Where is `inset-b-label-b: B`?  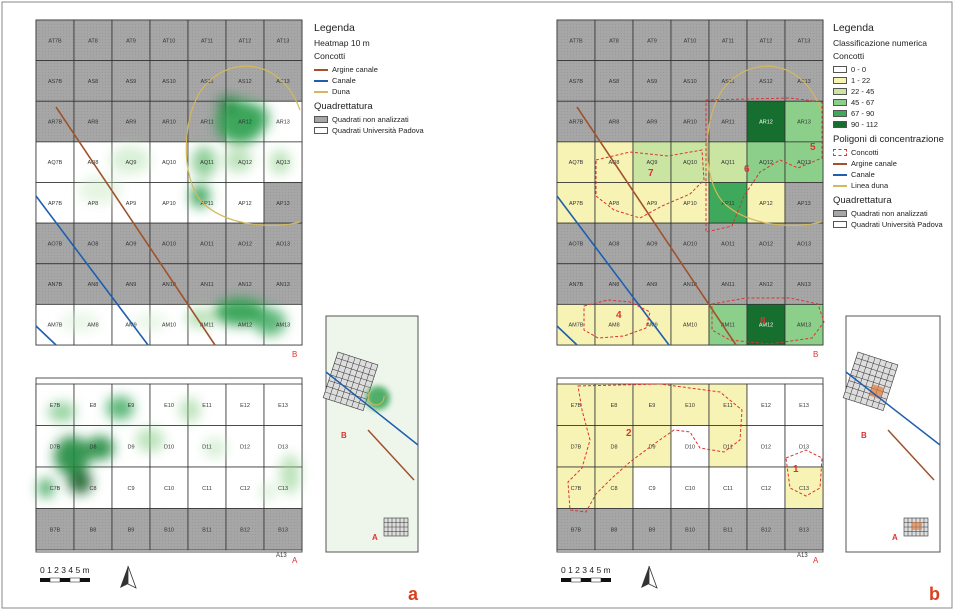 inset-b-label-b: B is located at coordinates (864, 435).